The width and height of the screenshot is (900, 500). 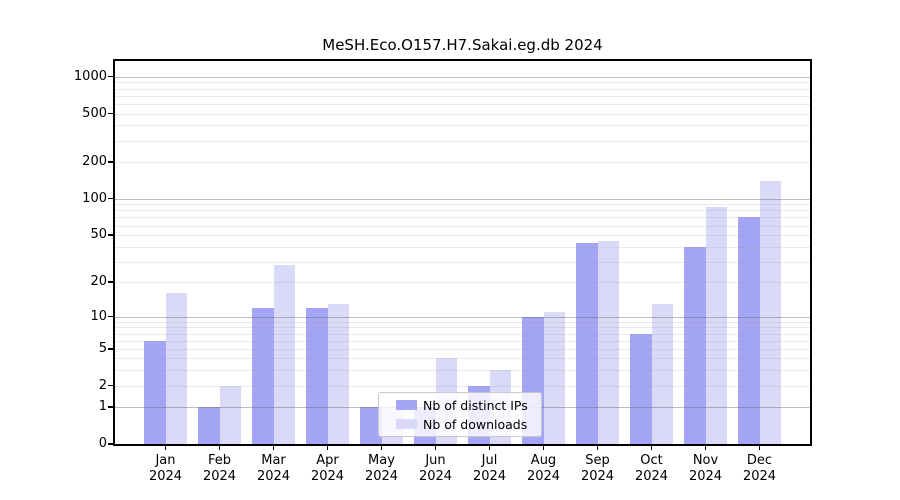 What do you see at coordinates (98, 316) in the screenshot?
I see `y-tick-label-10: 10` at bounding box center [98, 316].